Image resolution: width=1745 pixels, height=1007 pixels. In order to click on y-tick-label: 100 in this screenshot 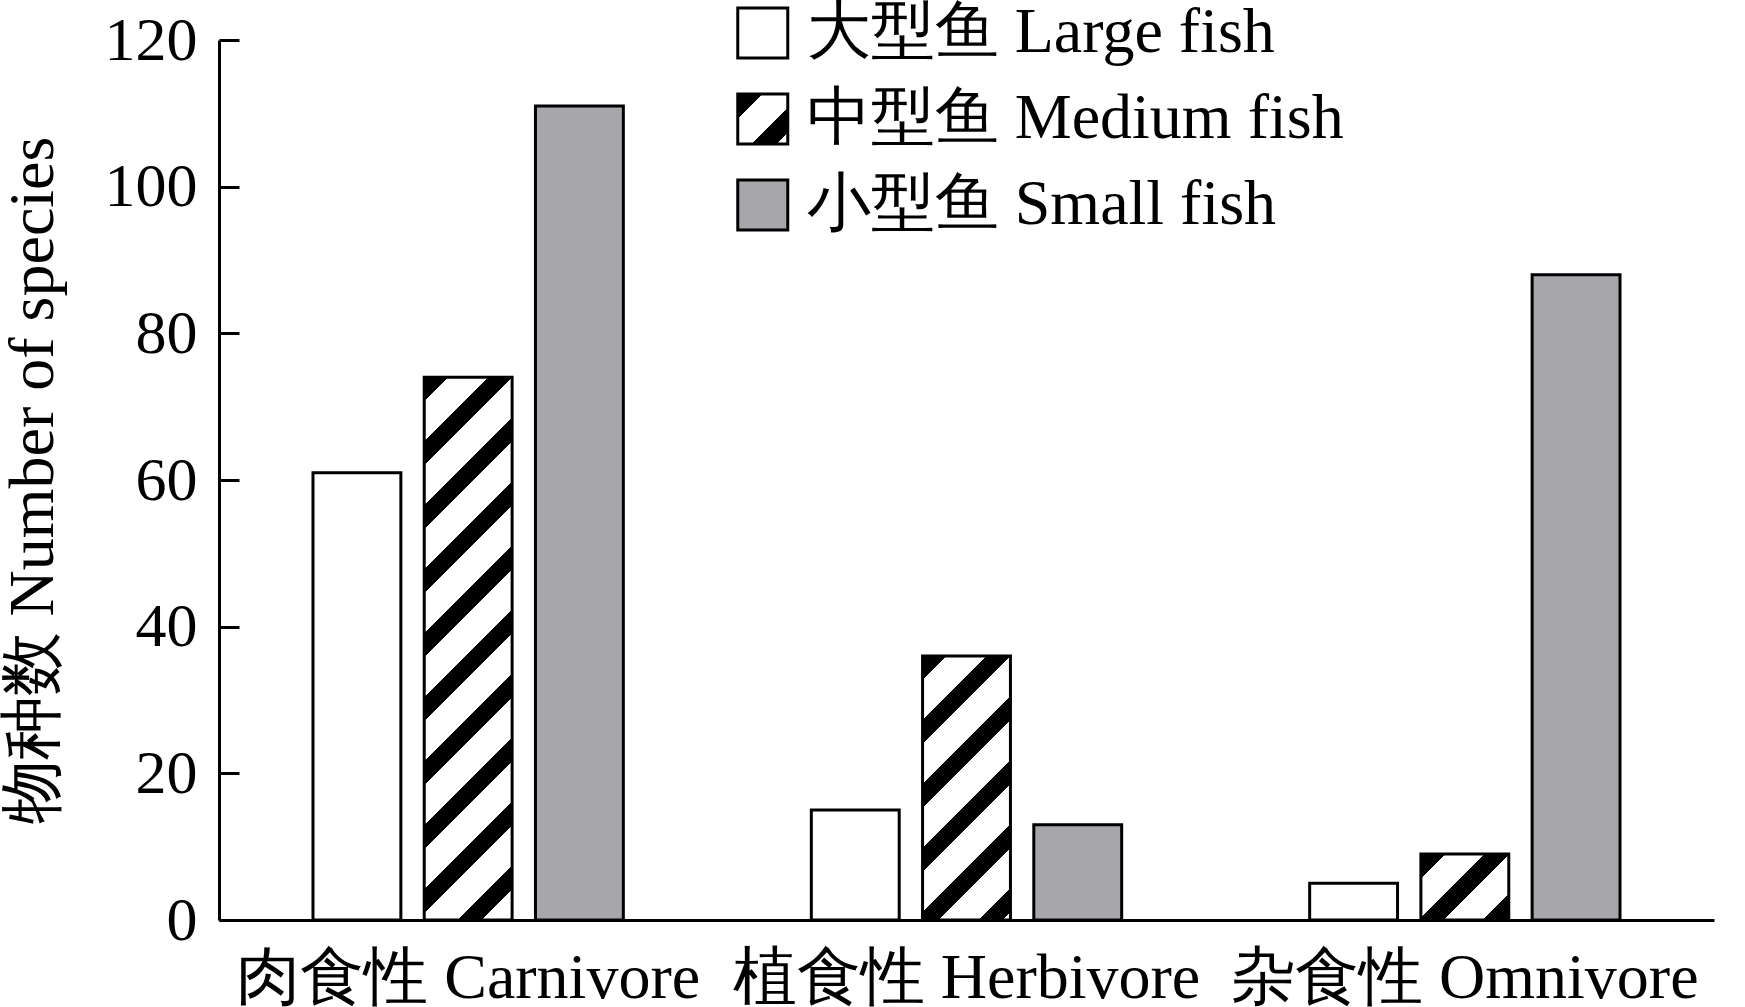, I will do `click(151, 185)`.